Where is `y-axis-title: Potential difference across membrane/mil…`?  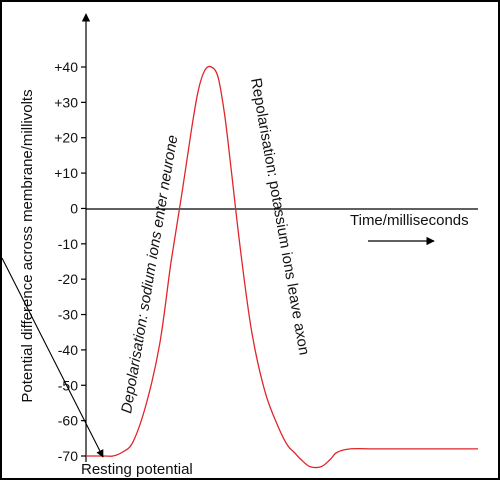 y-axis-title: Potential difference across membrane/mil… is located at coordinates (27, 245).